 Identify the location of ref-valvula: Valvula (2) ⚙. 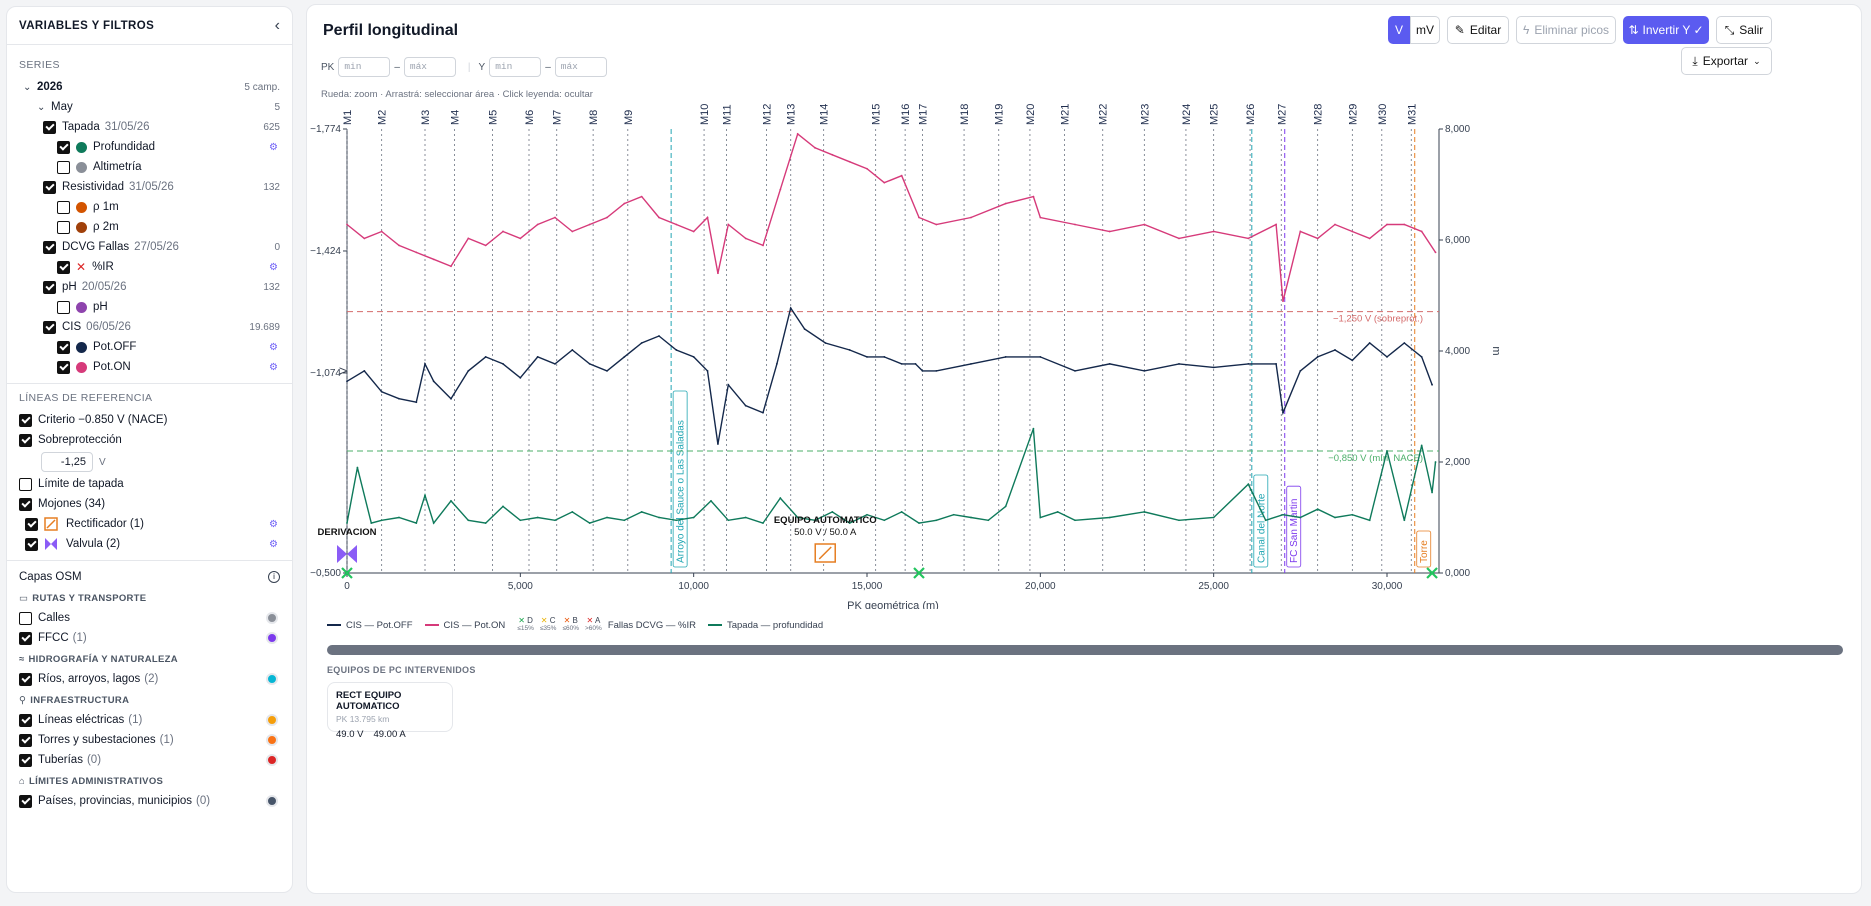
(152, 544).